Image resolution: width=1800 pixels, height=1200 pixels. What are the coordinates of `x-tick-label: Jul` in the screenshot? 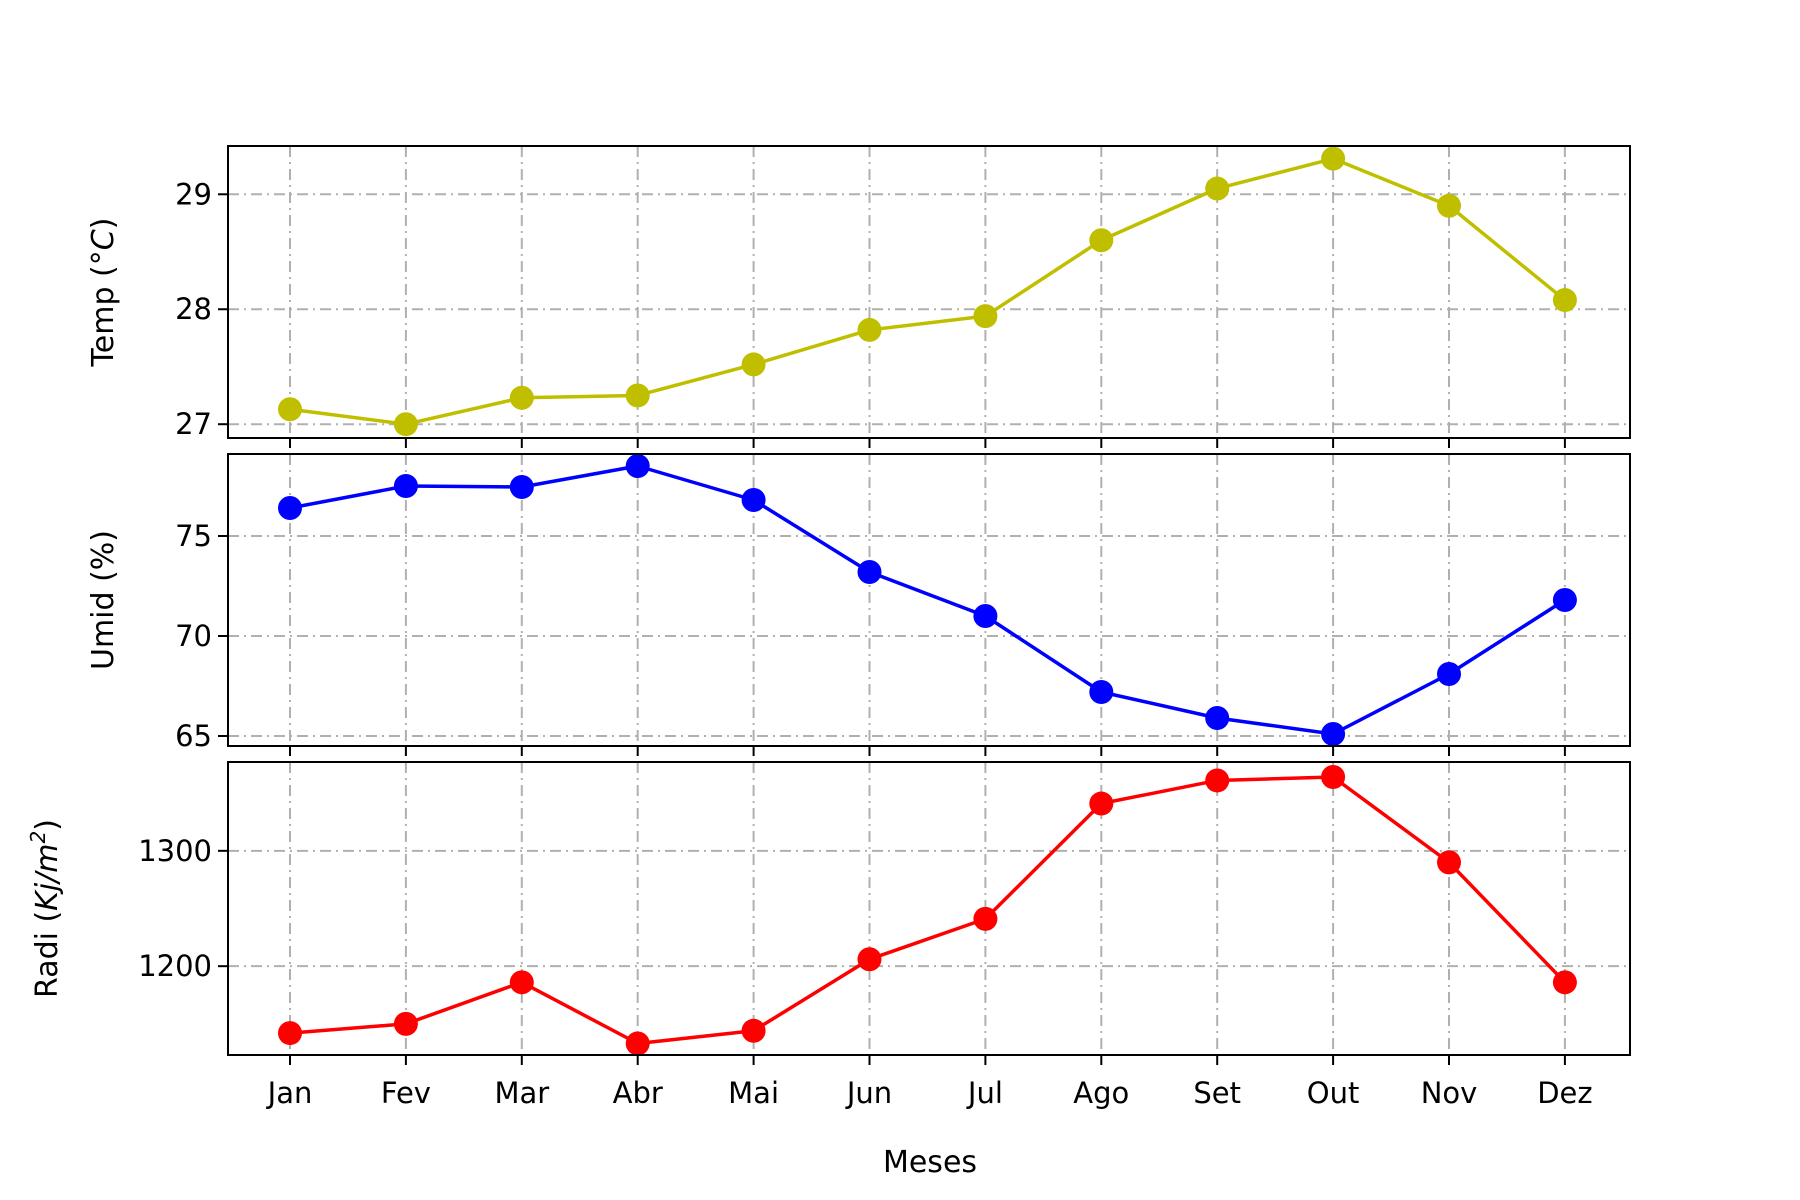 It's located at (984, 1093).